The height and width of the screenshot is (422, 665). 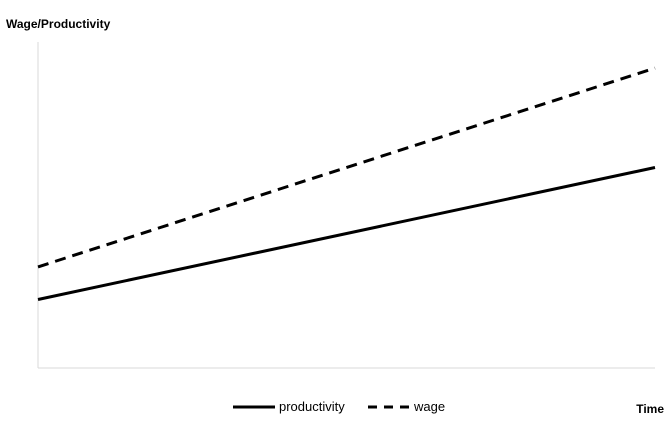 What do you see at coordinates (429, 406) in the screenshot?
I see `legend-label-wage: wage` at bounding box center [429, 406].